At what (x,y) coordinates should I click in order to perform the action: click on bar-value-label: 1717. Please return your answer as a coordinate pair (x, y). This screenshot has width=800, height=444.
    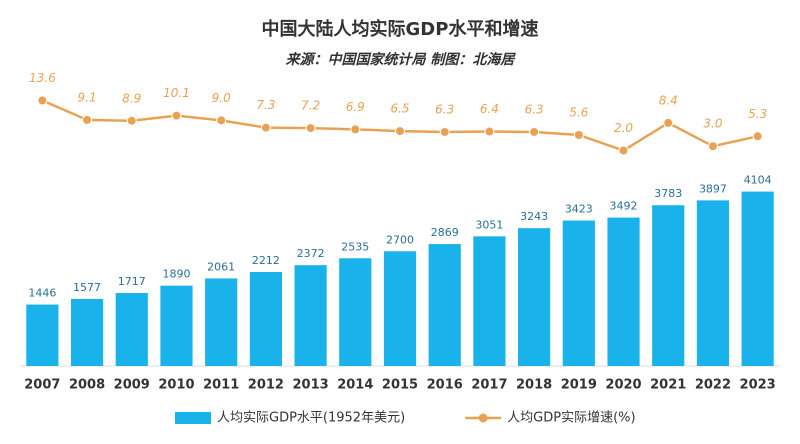
    Looking at the image, I should click on (132, 281).